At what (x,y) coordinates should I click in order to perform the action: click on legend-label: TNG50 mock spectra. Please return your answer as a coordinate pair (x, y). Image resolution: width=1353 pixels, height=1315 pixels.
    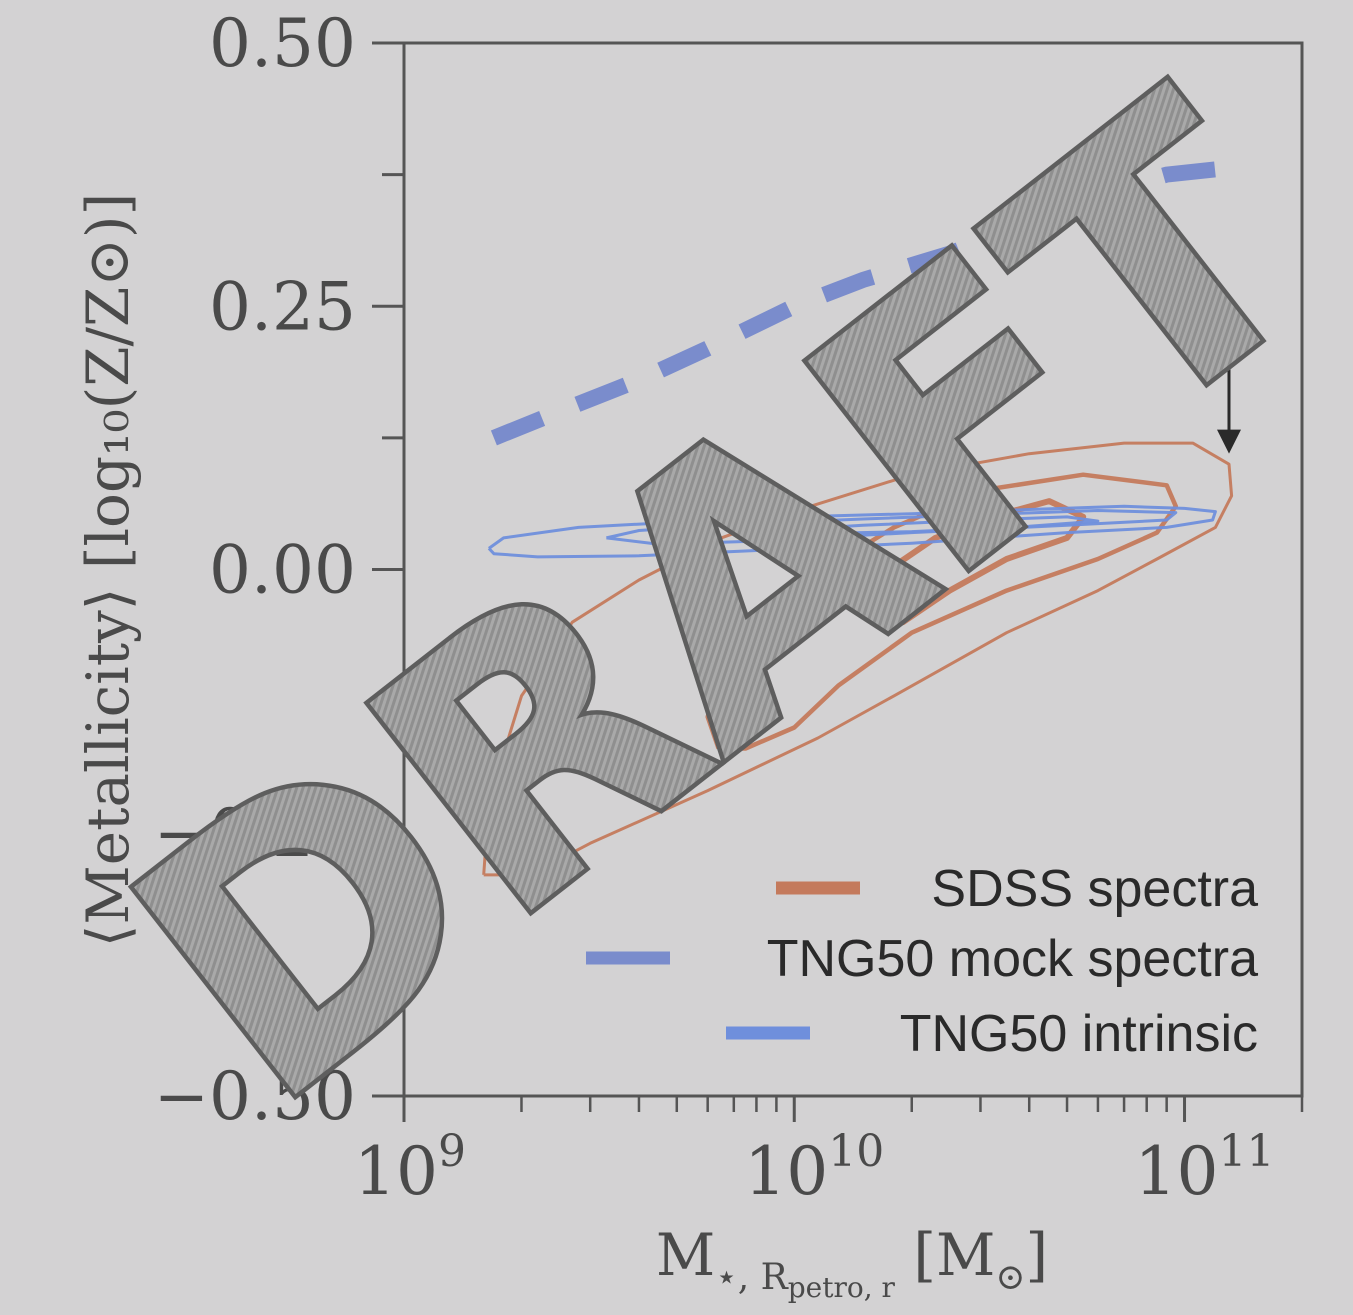
    Looking at the image, I should click on (1012, 959).